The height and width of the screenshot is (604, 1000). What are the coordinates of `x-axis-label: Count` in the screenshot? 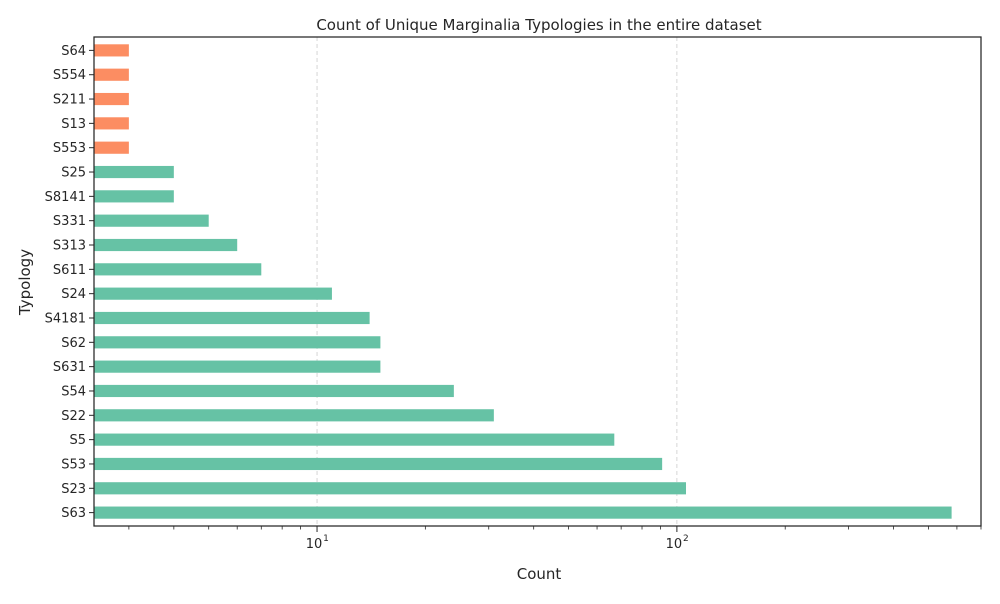 It's located at (539, 574).